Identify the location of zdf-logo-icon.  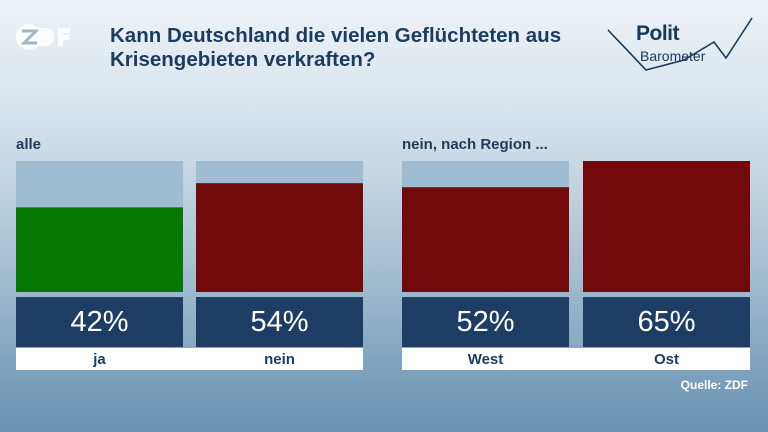
(43, 37).